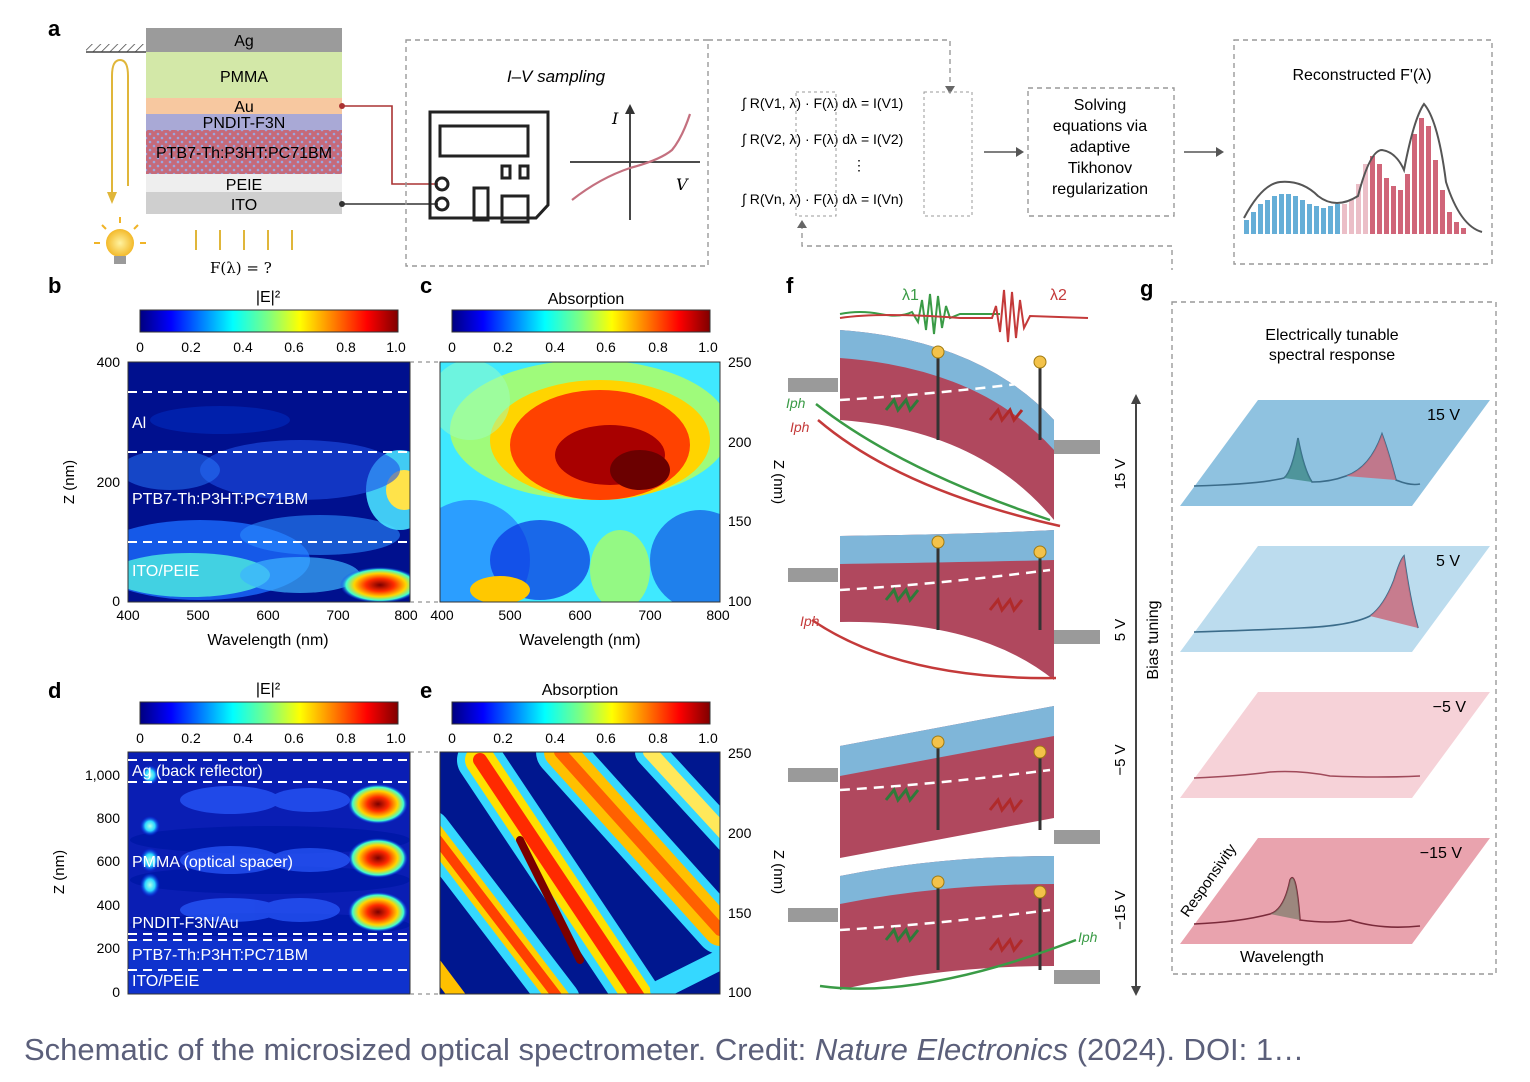  Describe the element at coordinates (1361, 75) in the screenshot. I see `reconstructed-title: Reconstructed F'(λ)` at that location.